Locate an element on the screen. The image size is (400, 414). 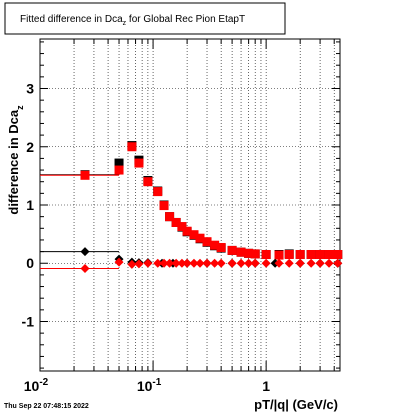
x-tick-label: 10⁻² is located at coordinates (36, 385).